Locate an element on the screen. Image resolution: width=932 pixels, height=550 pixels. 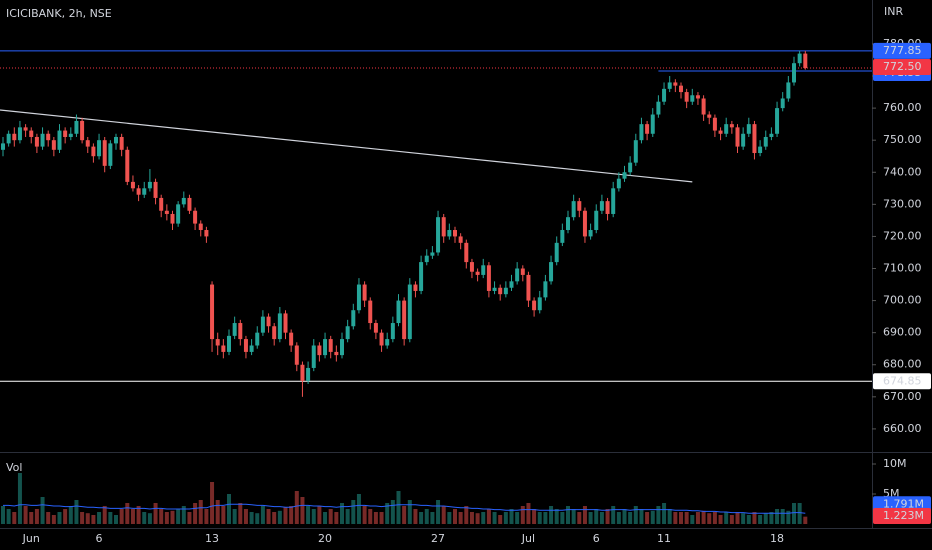
x-tick-label: 27 is located at coordinates (438, 538).